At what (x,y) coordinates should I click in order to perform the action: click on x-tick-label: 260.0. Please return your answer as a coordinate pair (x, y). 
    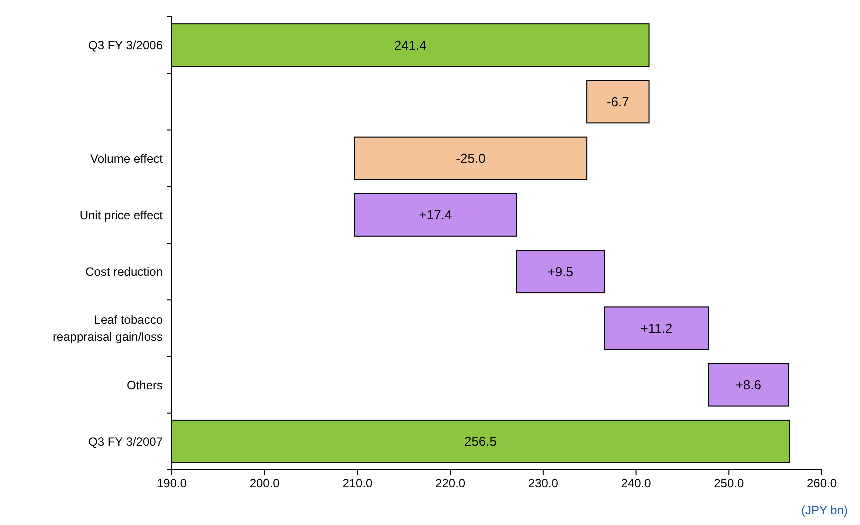
    Looking at the image, I should click on (822, 483).